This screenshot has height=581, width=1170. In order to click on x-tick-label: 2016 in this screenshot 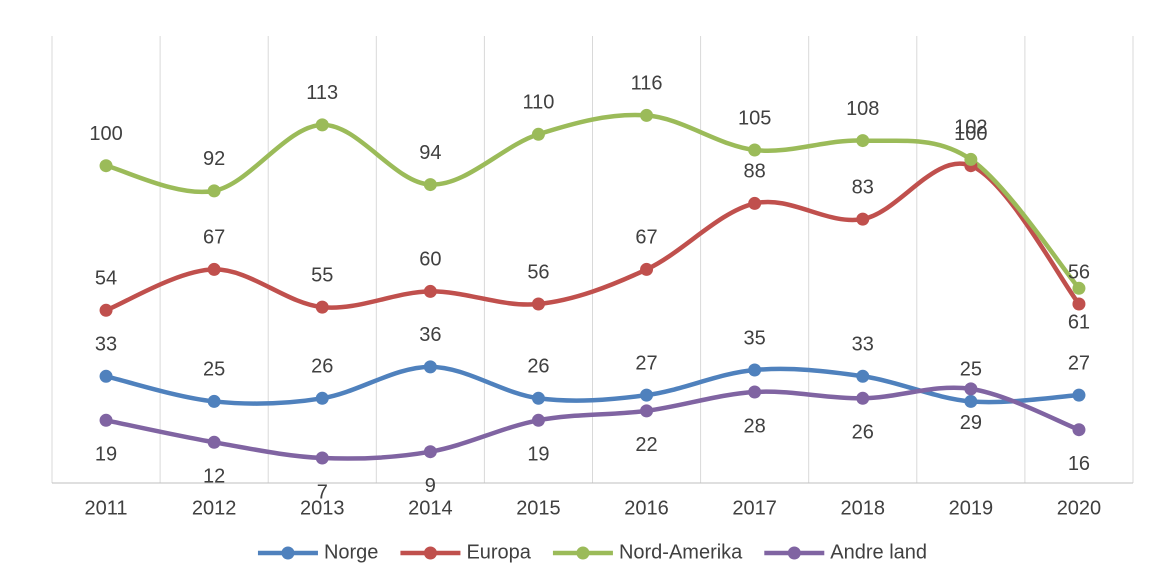, I will do `click(646, 508)`.